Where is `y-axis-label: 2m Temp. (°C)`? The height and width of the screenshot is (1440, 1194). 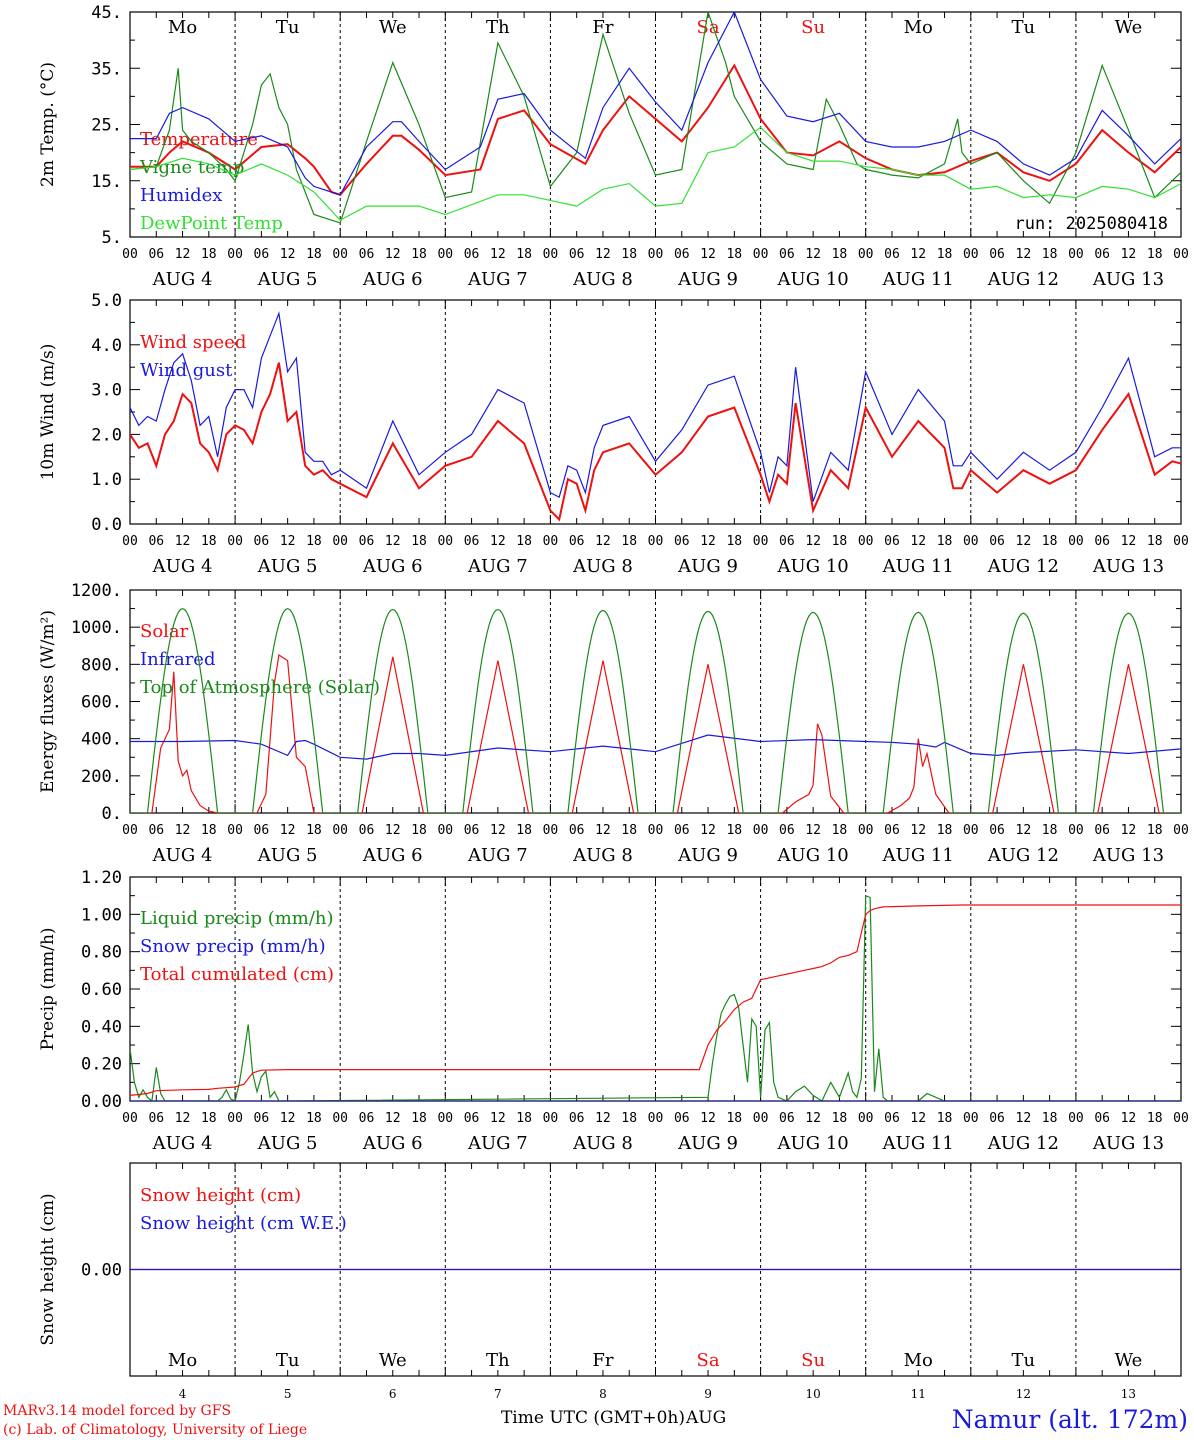 y-axis-label: 2m Temp. (°C) is located at coordinates (48, 124).